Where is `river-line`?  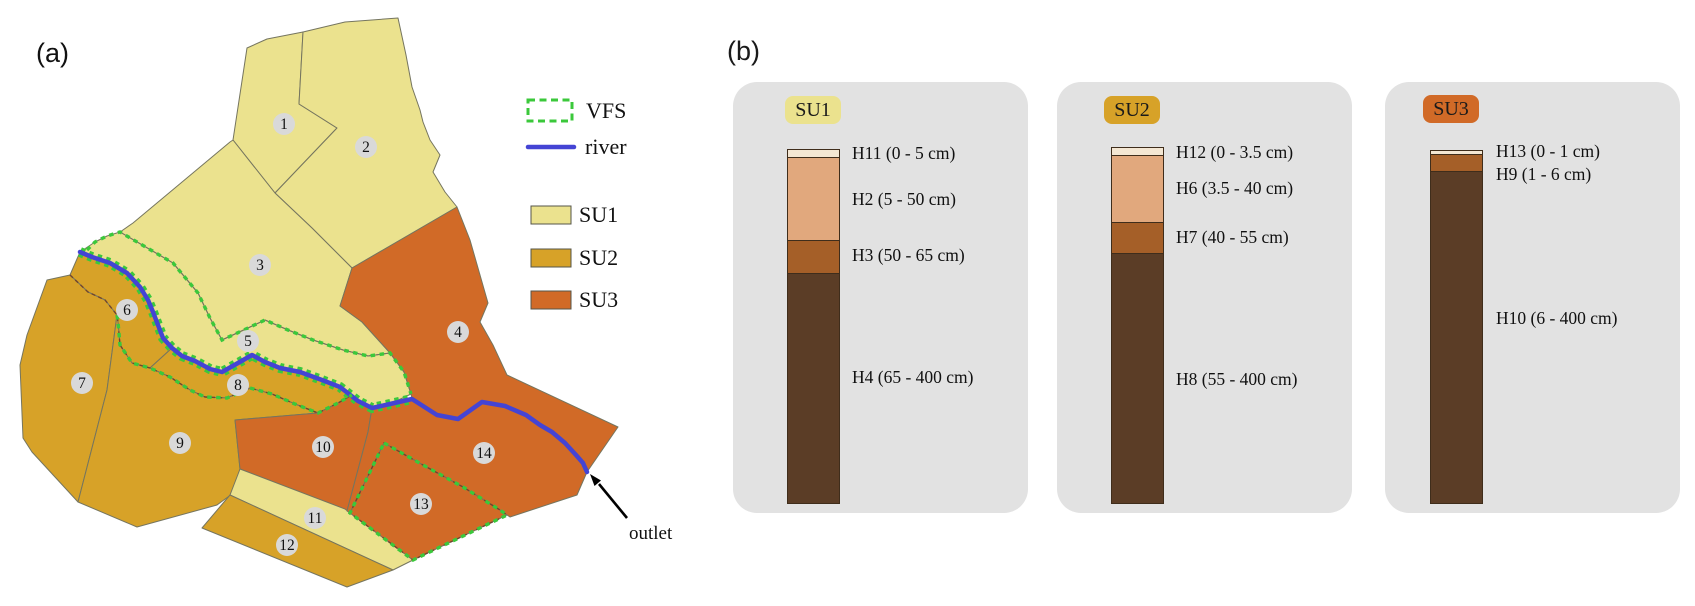
river-line is located at coordinates (333, 362).